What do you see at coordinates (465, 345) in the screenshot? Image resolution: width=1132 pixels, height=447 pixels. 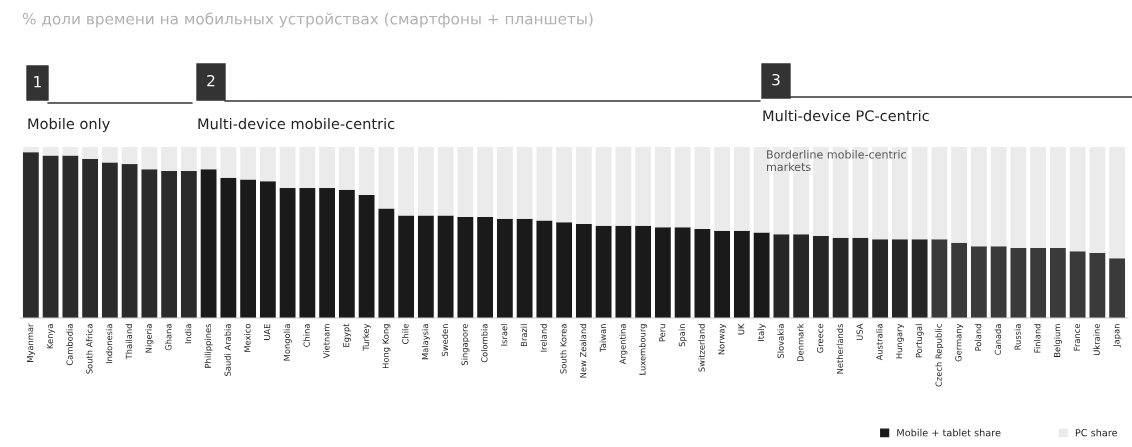 I see `x-tick-label: Singapore` at bounding box center [465, 345].